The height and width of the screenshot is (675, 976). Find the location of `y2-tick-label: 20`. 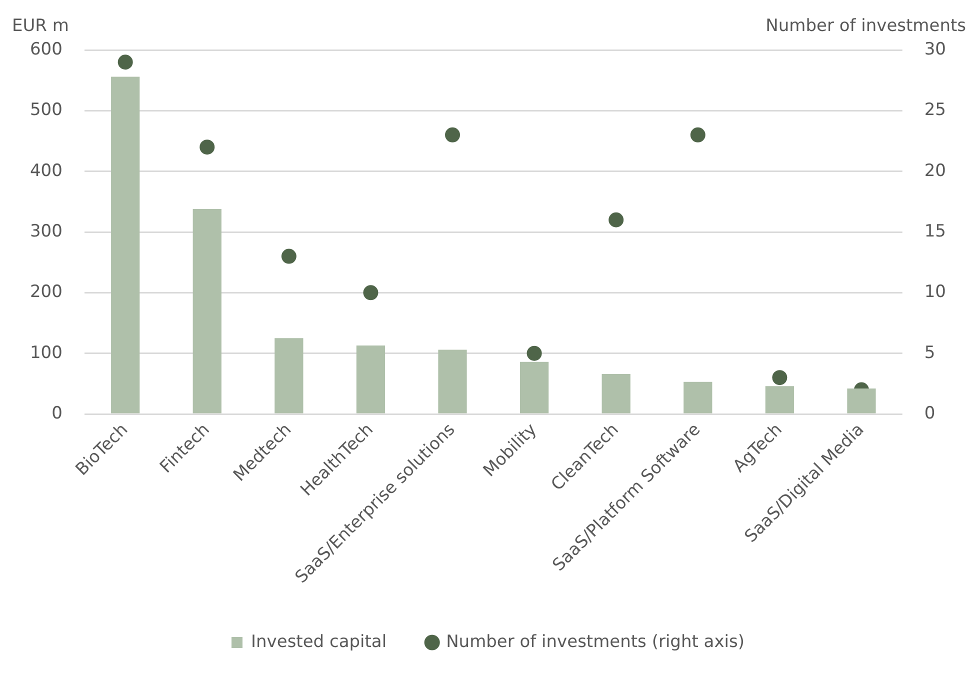

y2-tick-label: 20 is located at coordinates (935, 170).